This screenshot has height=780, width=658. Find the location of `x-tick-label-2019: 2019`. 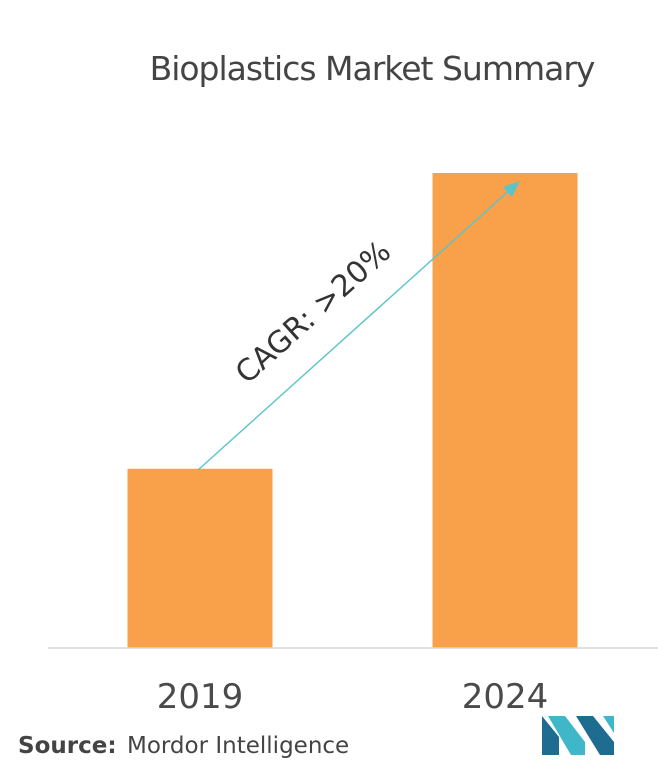

x-tick-label-2019: 2019 is located at coordinates (200, 697).